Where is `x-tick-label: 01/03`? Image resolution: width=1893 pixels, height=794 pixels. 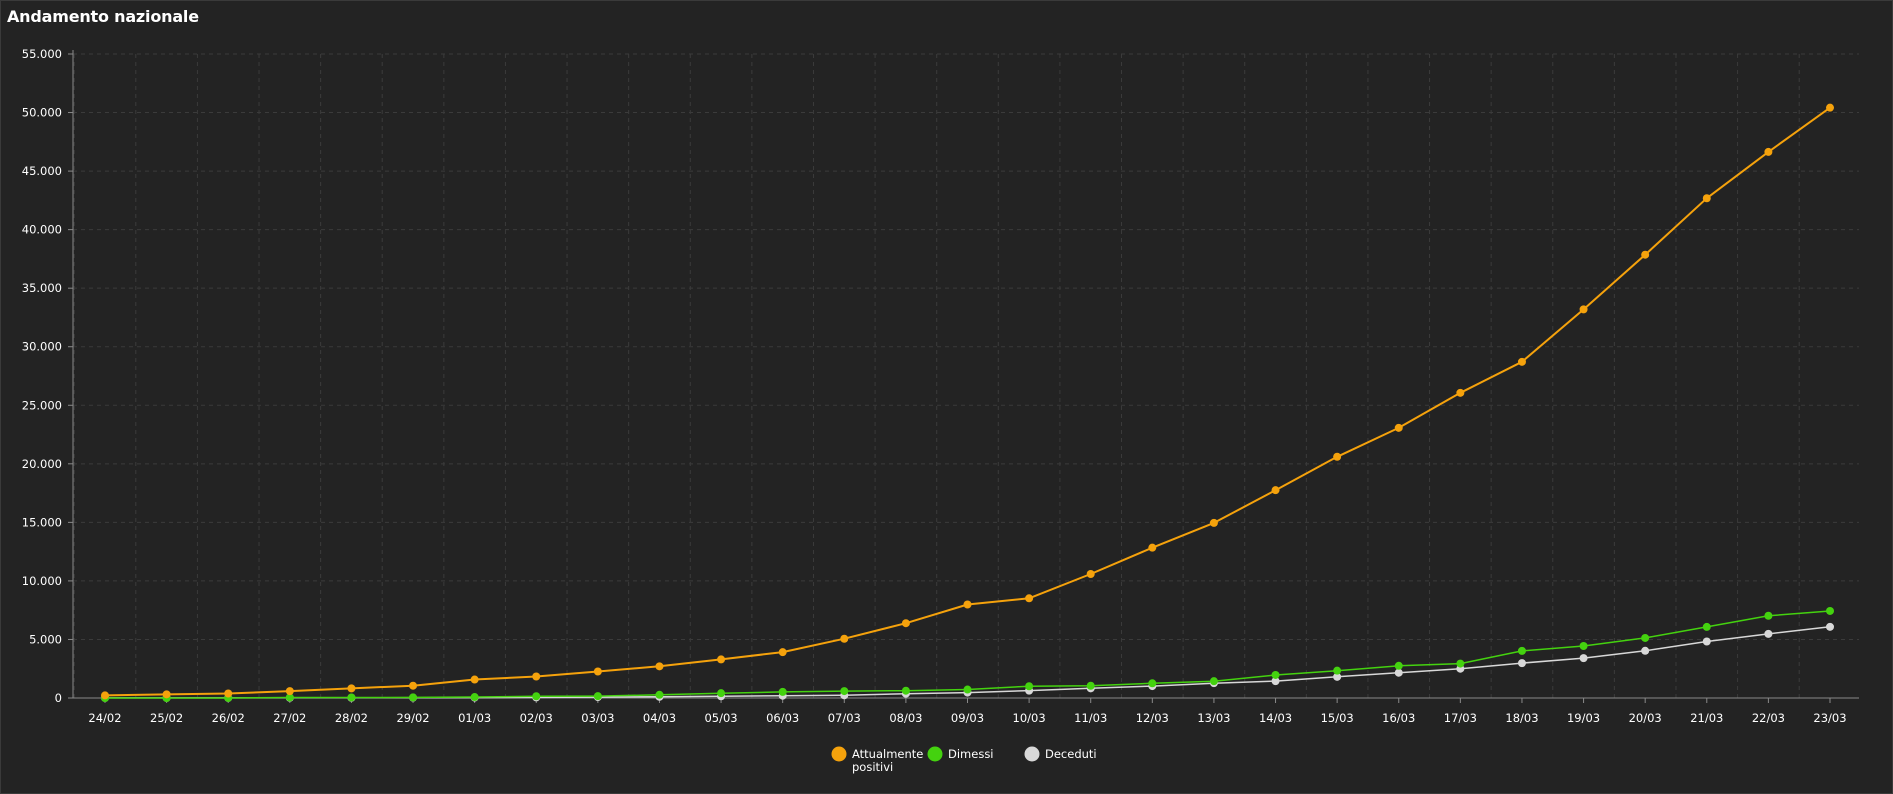
x-tick-label: 01/03 is located at coordinates (474, 718).